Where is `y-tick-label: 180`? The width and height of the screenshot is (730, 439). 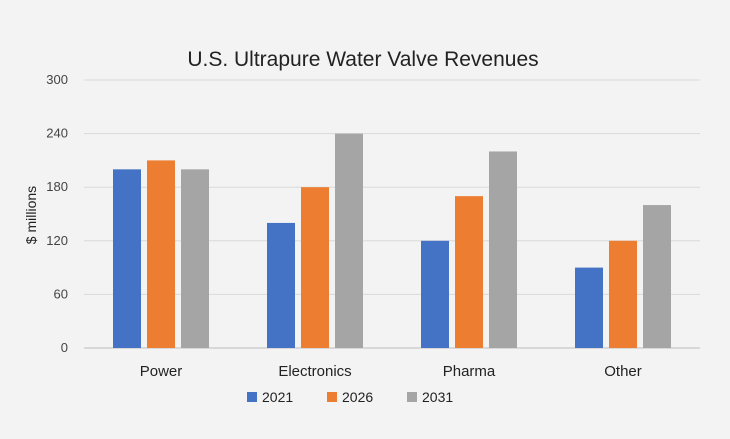 y-tick-label: 180 is located at coordinates (57, 186).